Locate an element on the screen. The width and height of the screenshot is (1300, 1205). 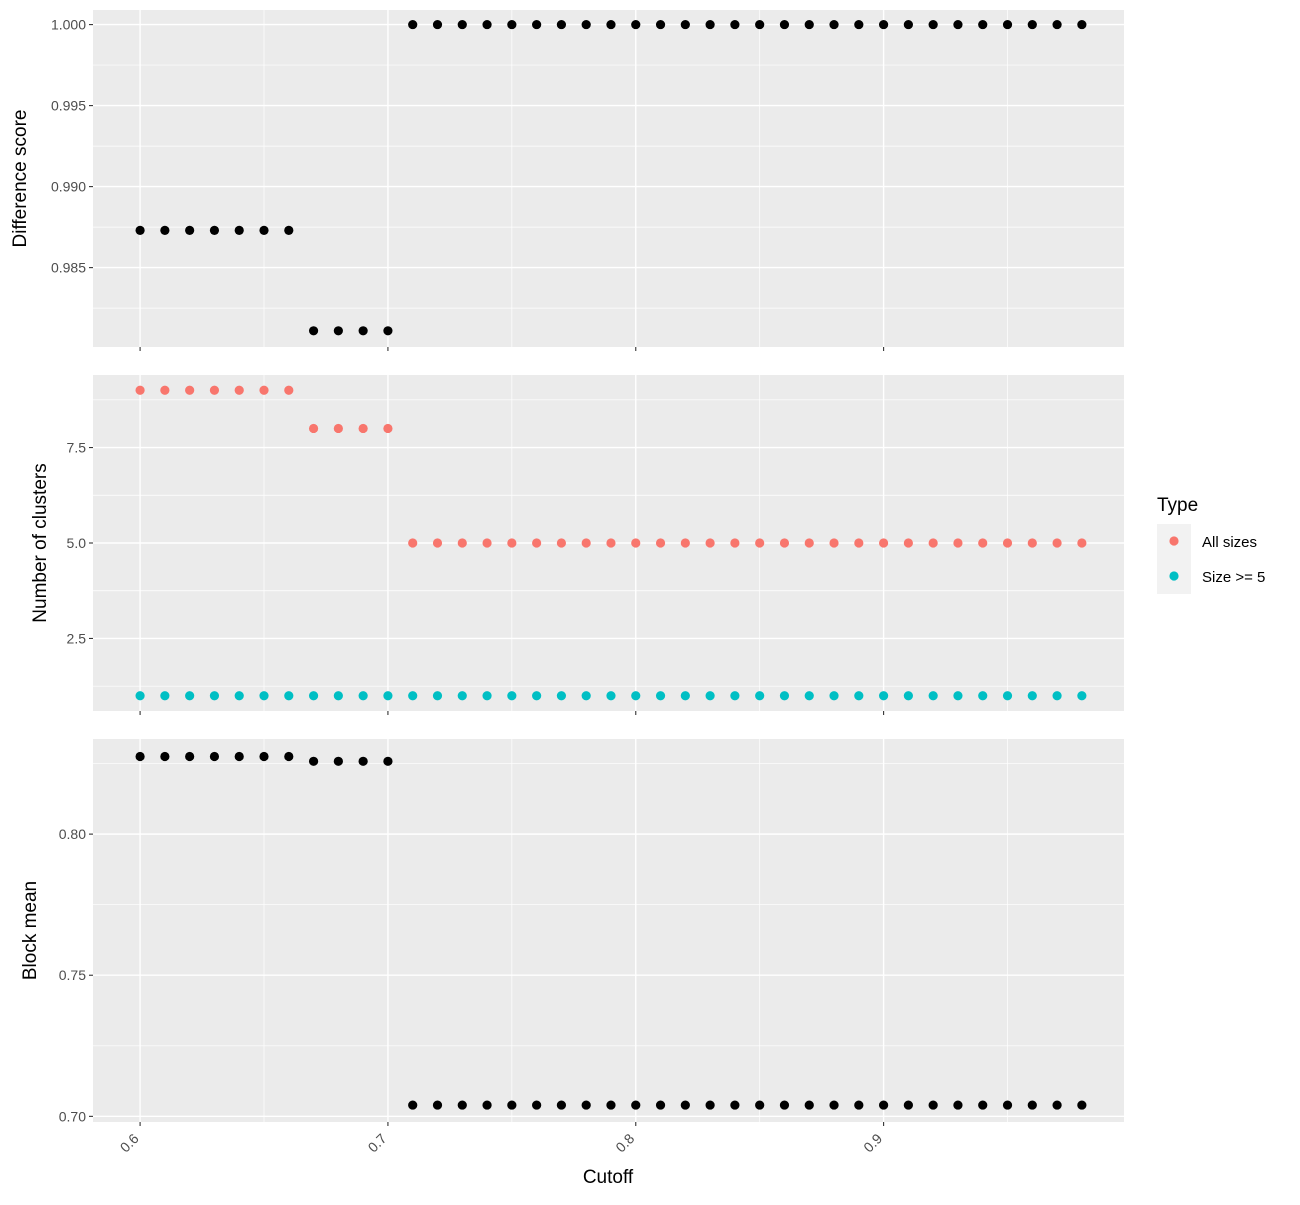
x-tick-label: 0.9 is located at coordinates (872, 1142).